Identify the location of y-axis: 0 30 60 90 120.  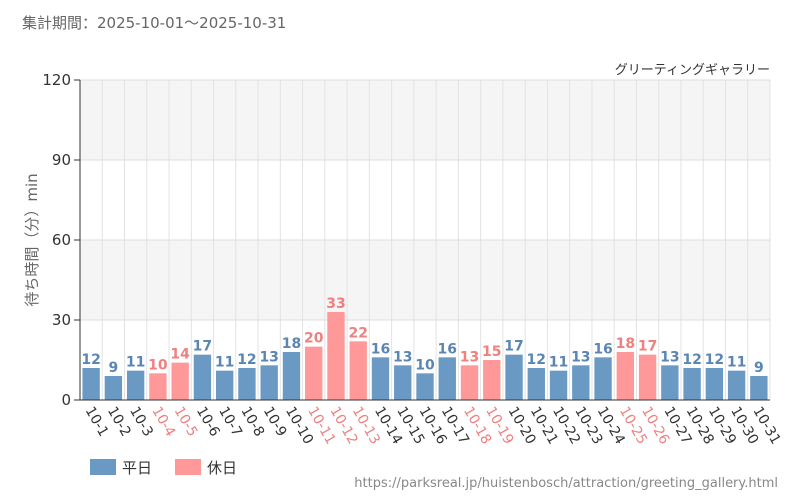
(61, 240).